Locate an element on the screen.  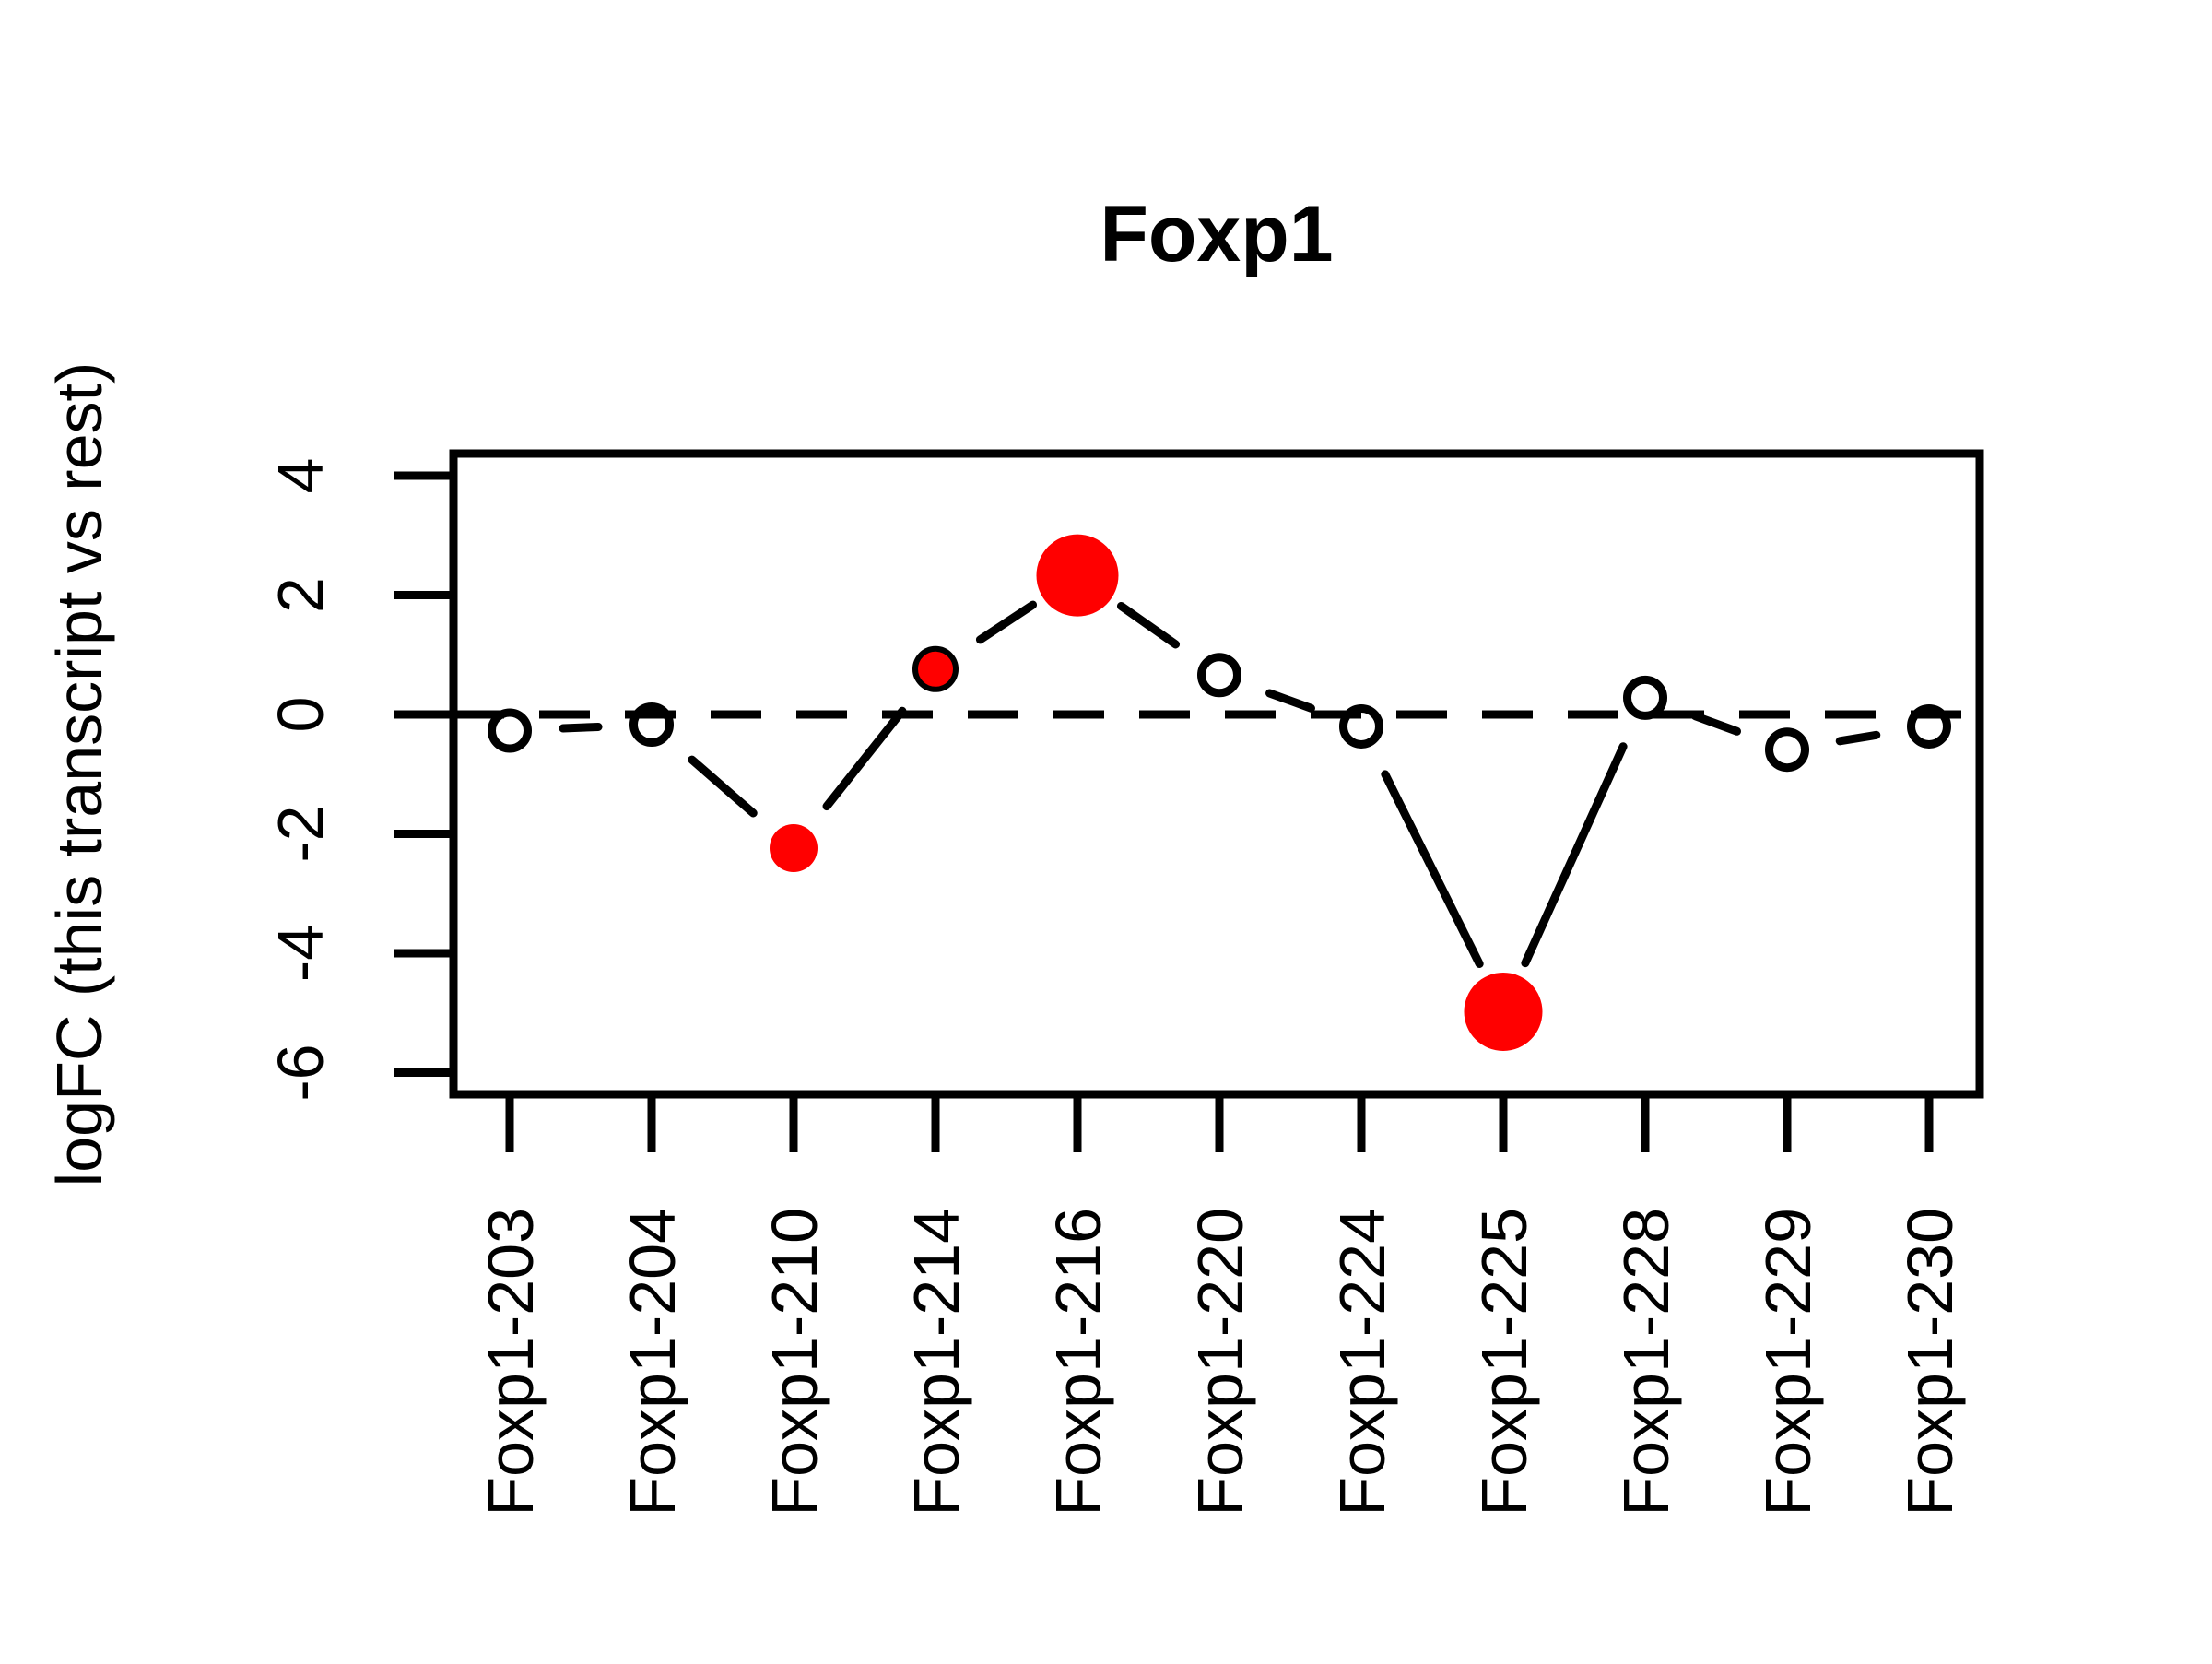
y-tick-label--6: -6 is located at coordinates (300, 1072).